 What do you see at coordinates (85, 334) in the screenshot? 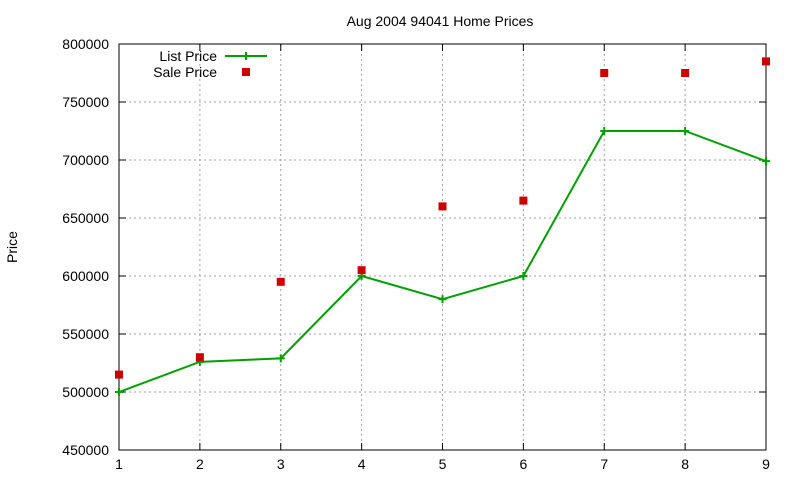
I see `y-tick-label: 550000` at bounding box center [85, 334].